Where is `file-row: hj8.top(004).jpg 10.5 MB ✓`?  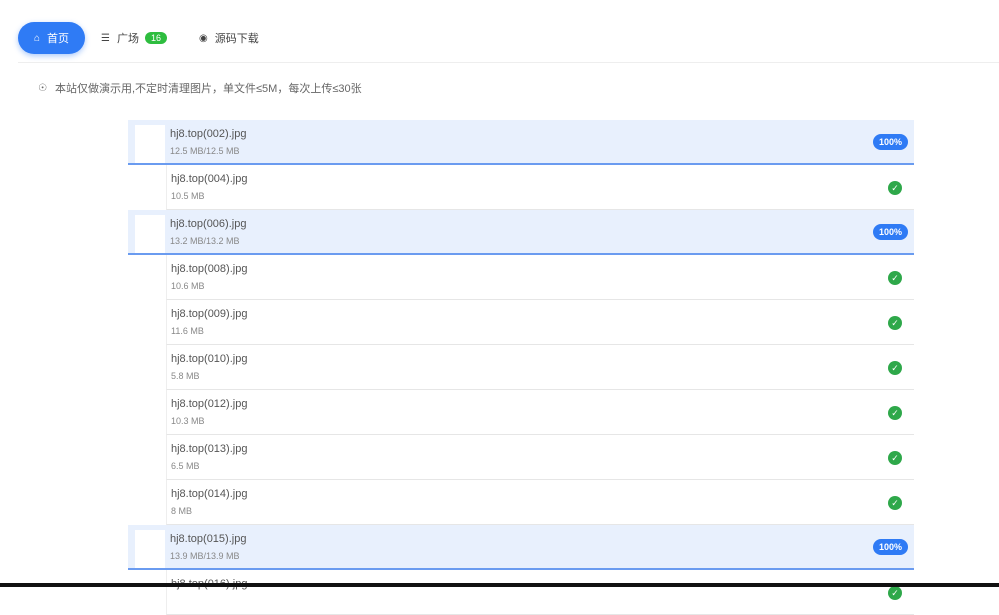 file-row: hj8.top(004).jpg 10.5 MB ✓ is located at coordinates (540, 187).